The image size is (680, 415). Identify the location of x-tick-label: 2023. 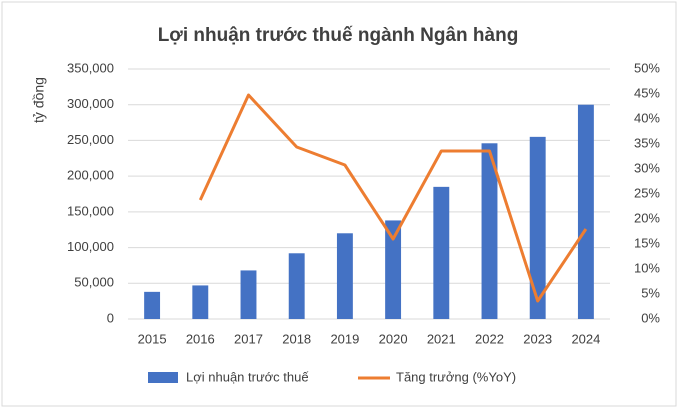
(537, 338).